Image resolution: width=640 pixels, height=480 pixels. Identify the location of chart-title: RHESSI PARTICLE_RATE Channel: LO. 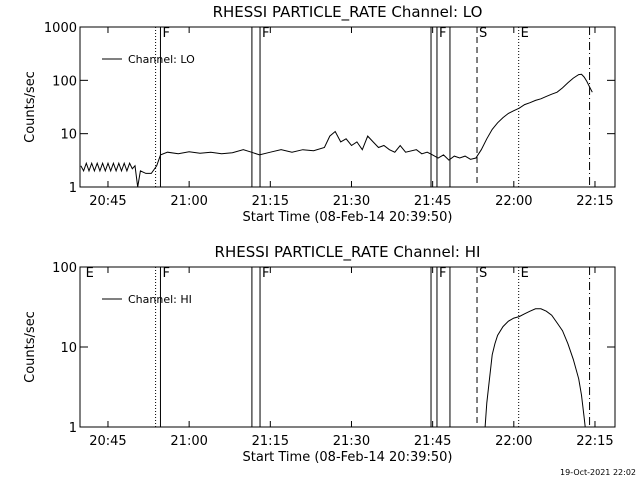
(348, 12).